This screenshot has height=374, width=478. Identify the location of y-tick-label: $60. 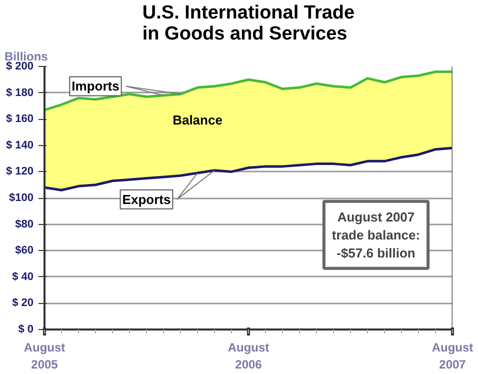
(24, 250).